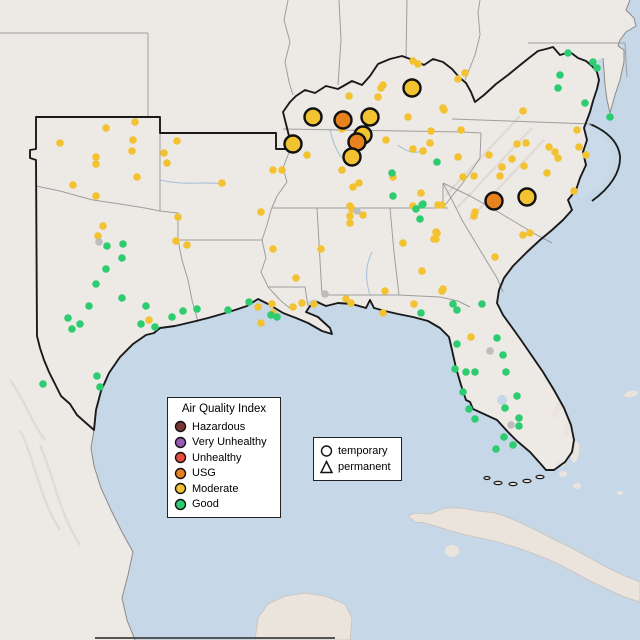 Image resolution: width=640 pixels, height=640 pixels. What do you see at coordinates (410, 144) in the screenshot?
I see `monitor-dots-large` at bounding box center [410, 144].